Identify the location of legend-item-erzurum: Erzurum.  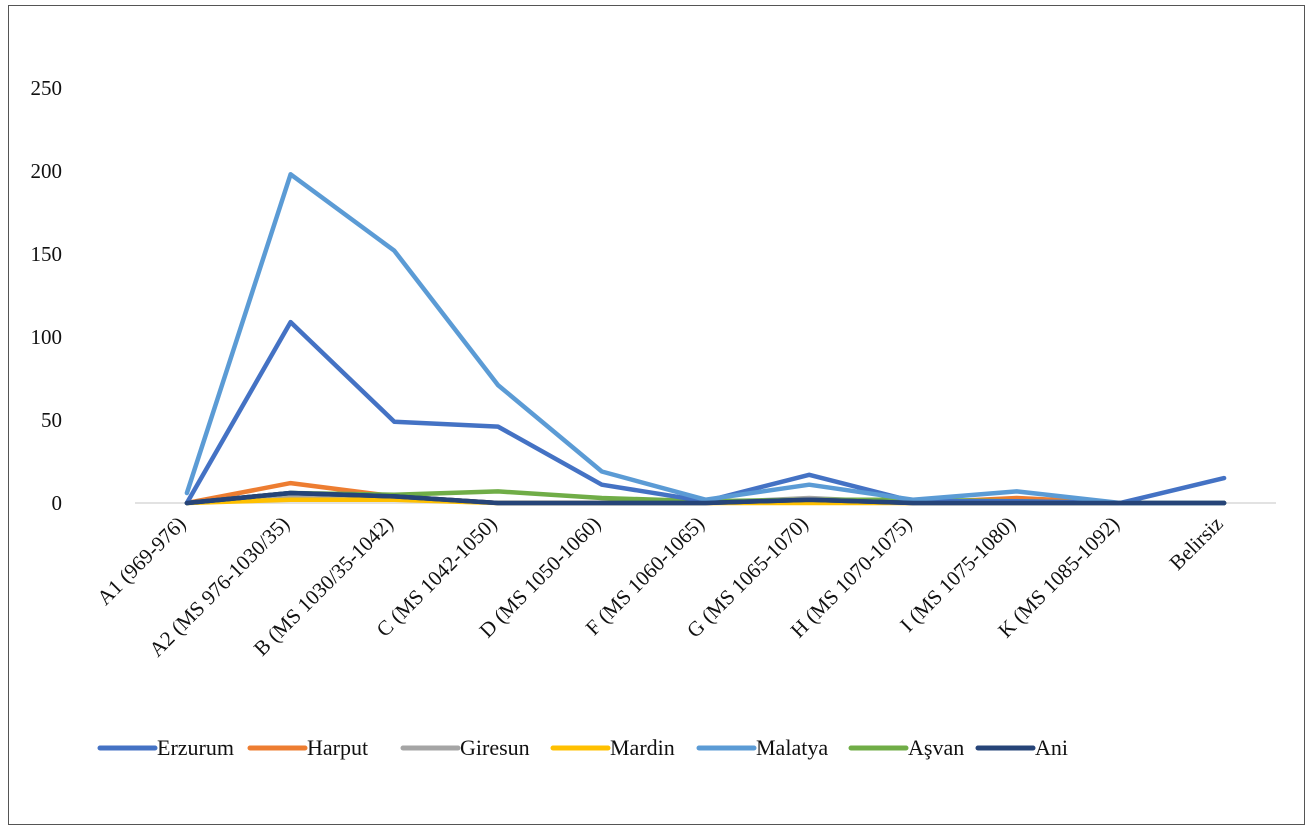
(165, 747).